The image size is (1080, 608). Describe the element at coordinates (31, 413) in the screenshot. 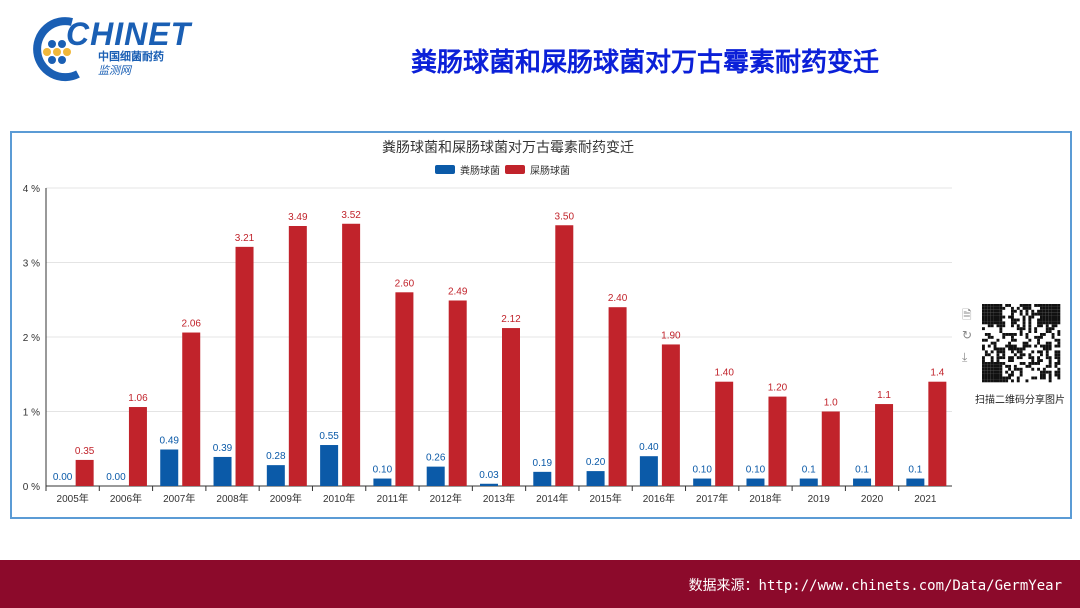

I see `y-tick-label: 1 %` at that location.